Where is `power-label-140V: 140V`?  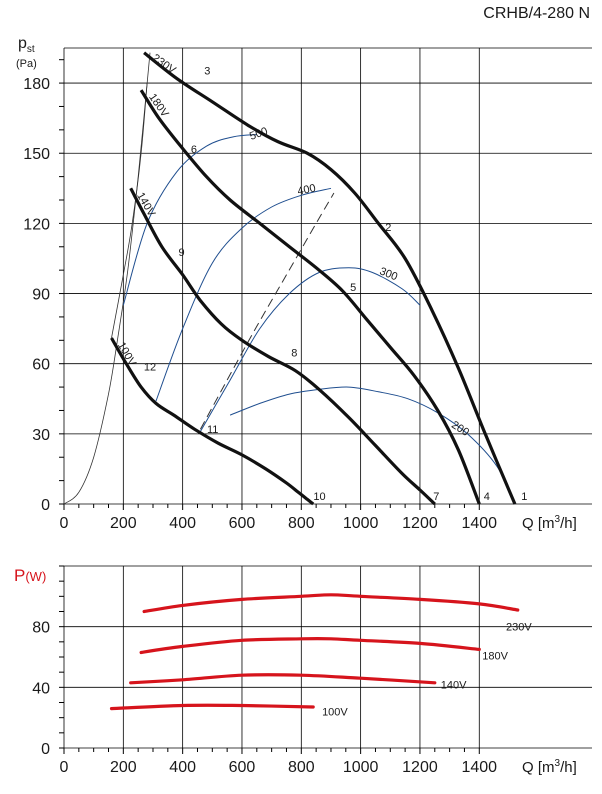
power-label-140V: 140V is located at coordinates (454, 685).